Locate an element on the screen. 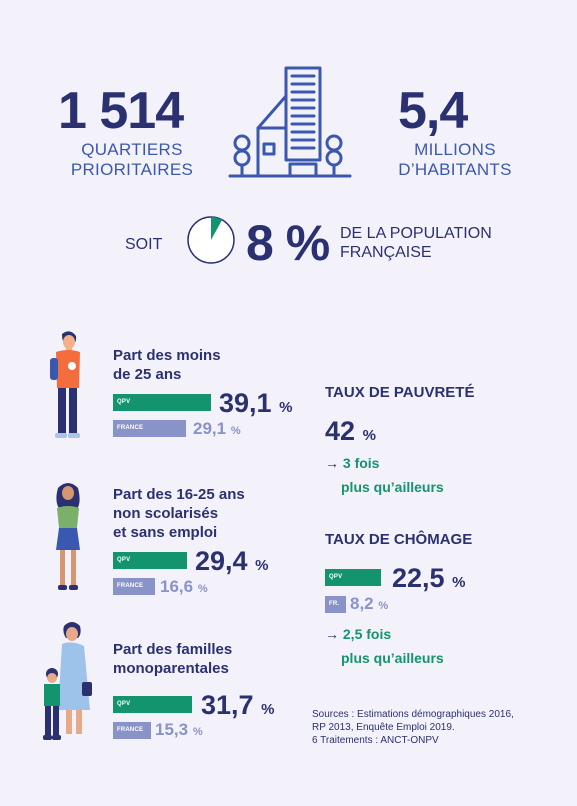 The width and height of the screenshot is (577, 806). pauvrete-title: TAUX DE PAUVRETÉ is located at coordinates (400, 392).